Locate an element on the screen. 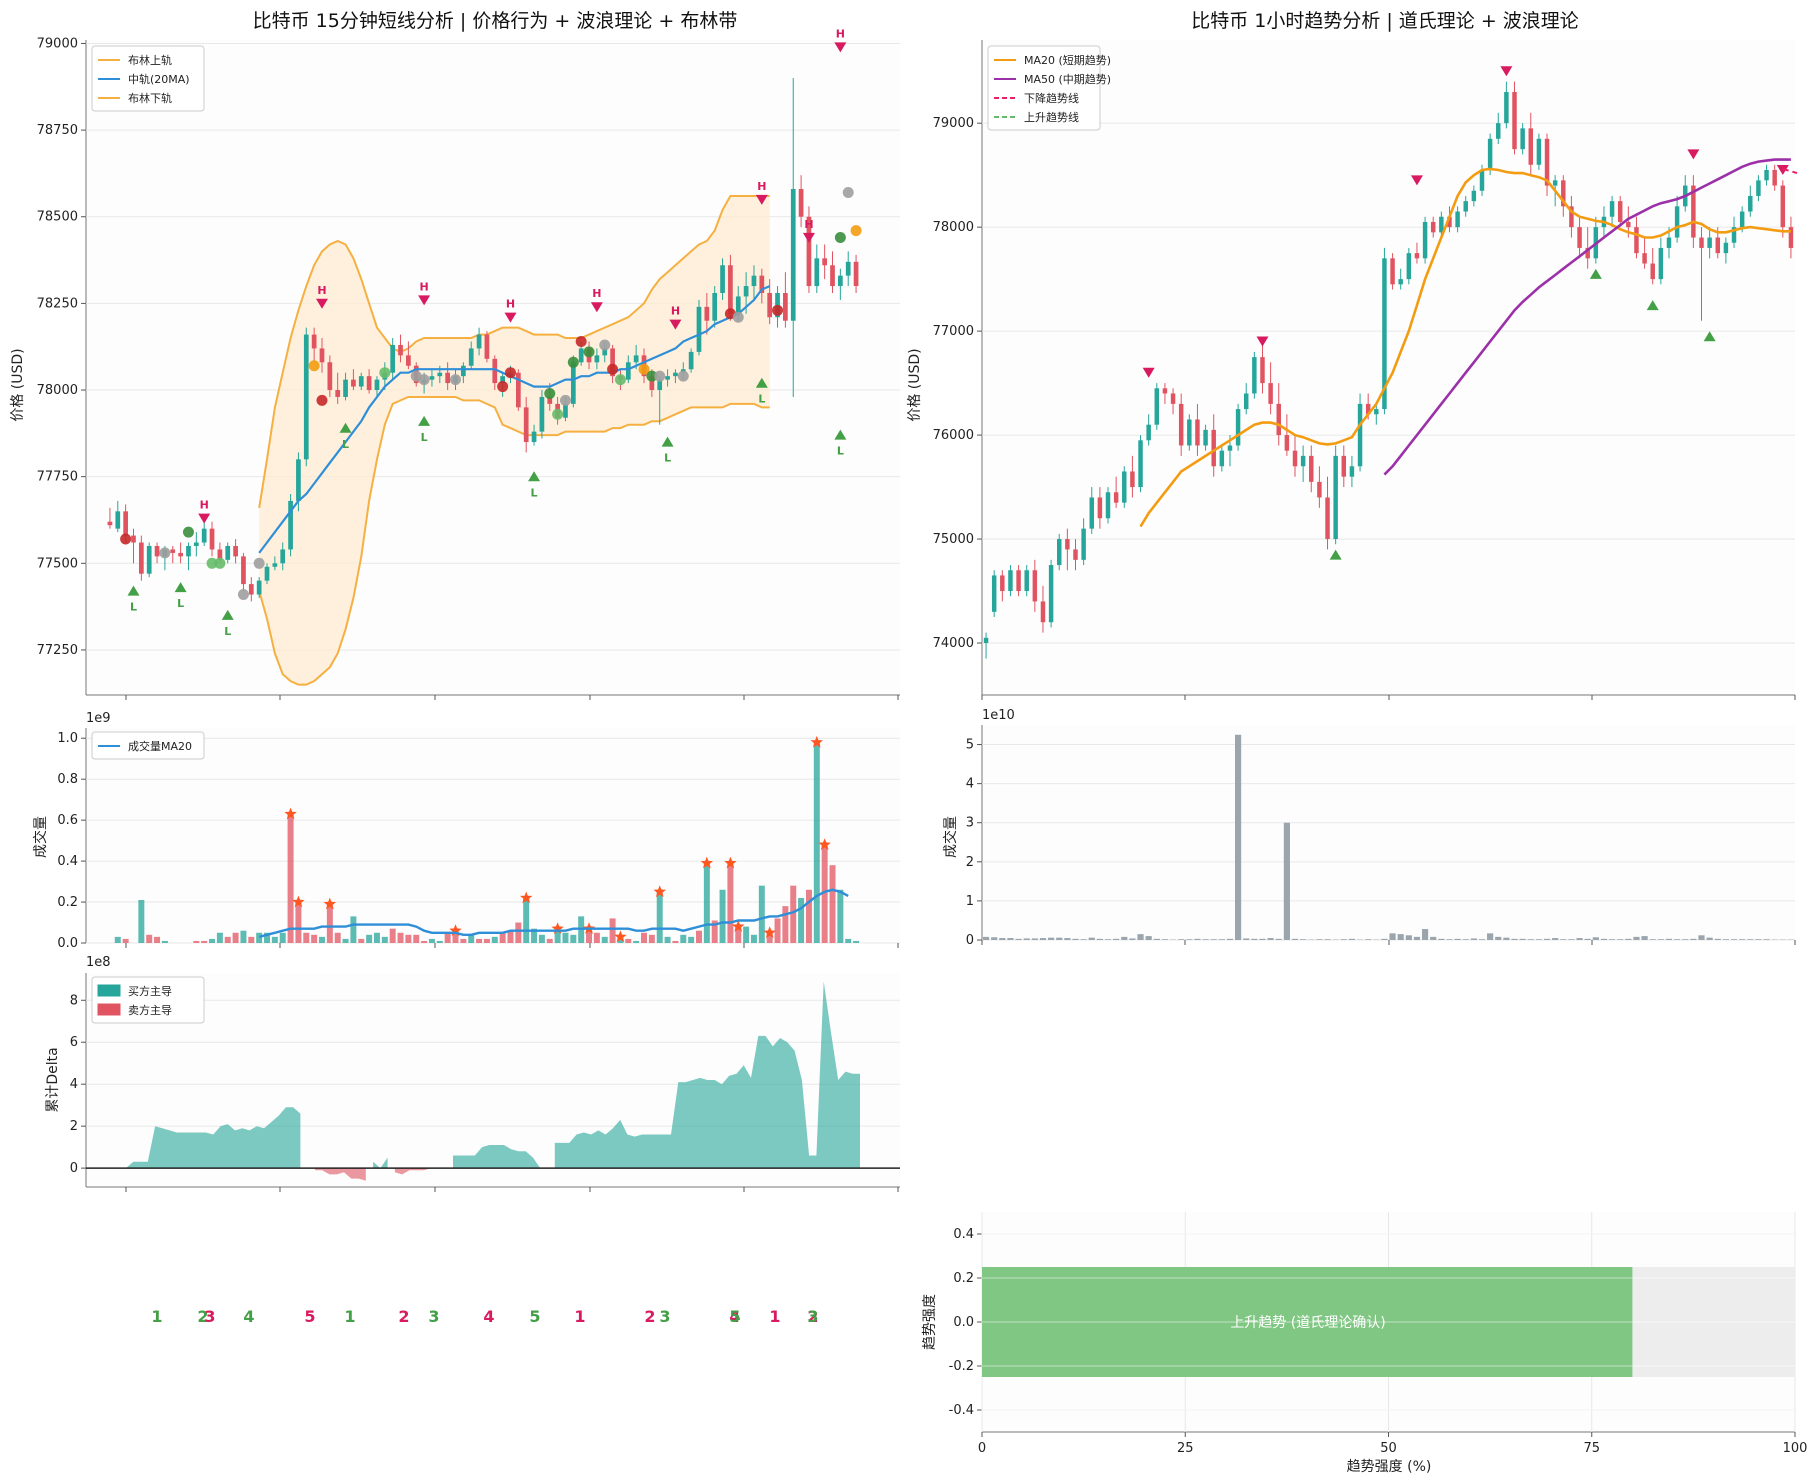 This screenshot has width=1813, height=1482. right-price-ylabel: 价格 (USD) is located at coordinates (915, 384).